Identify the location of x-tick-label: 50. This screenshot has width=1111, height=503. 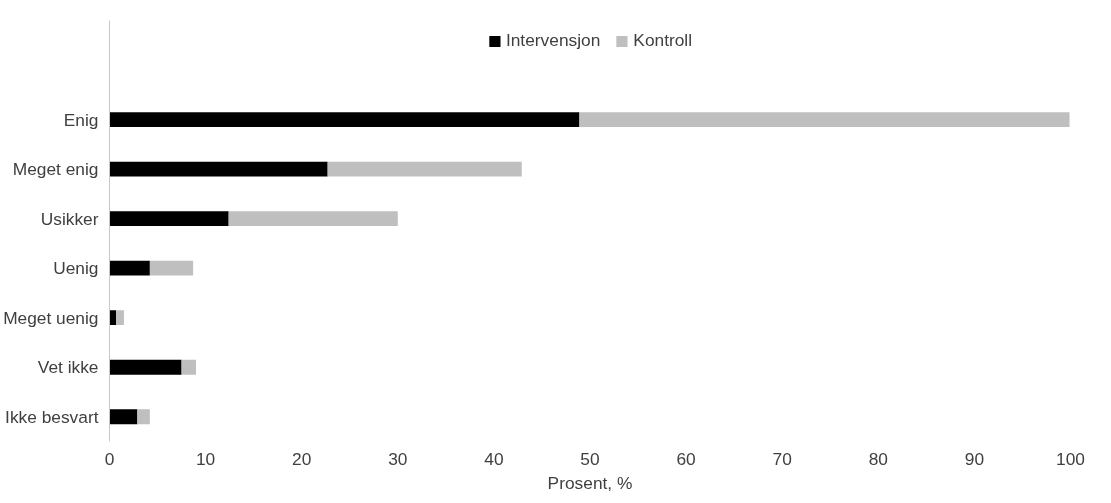
(590, 458).